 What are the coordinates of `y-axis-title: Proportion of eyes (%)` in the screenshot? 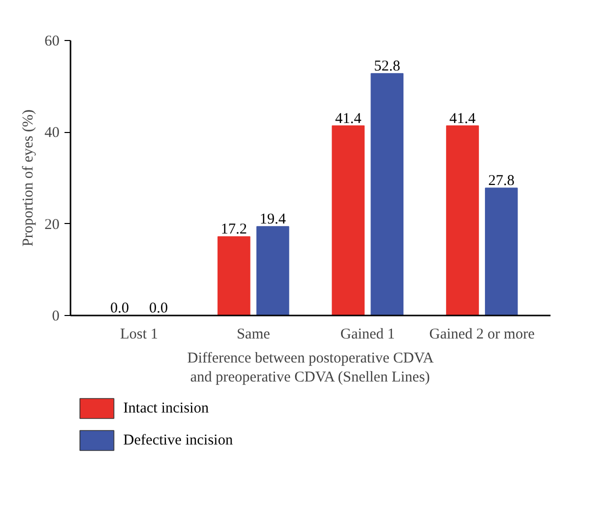 It's located at (28, 178).